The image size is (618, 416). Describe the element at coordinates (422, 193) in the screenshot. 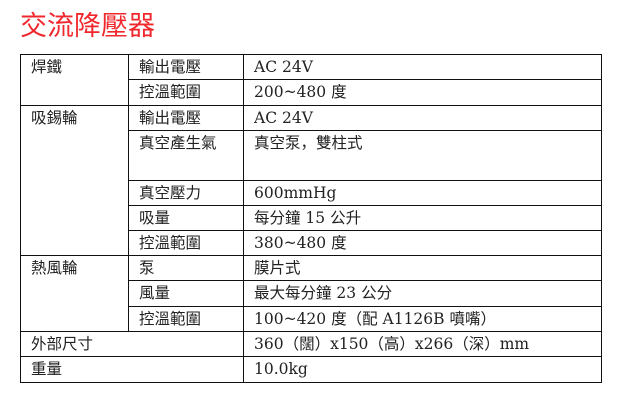

I see `row-value: 600mmHg` at that location.